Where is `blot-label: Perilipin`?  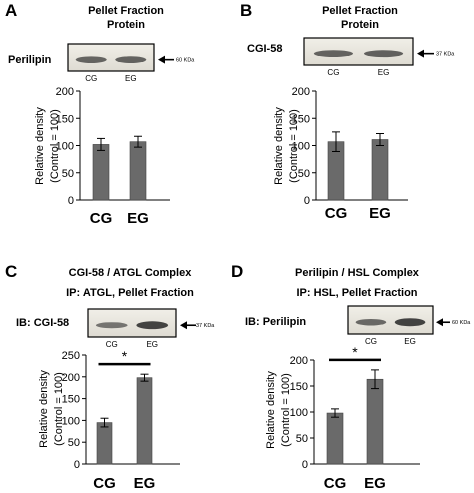 blot-label: Perilipin is located at coordinates (30, 60).